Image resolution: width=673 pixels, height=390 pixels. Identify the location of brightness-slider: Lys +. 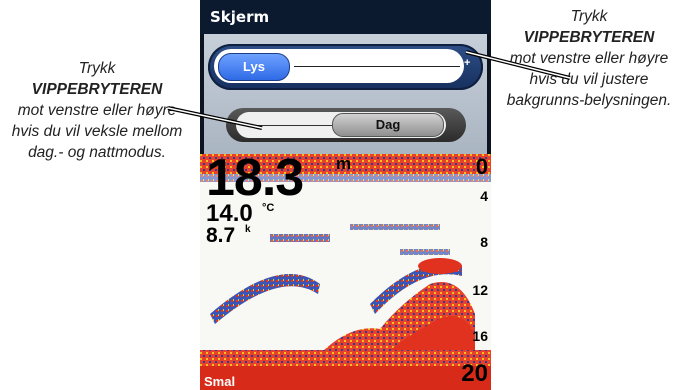
(345, 67).